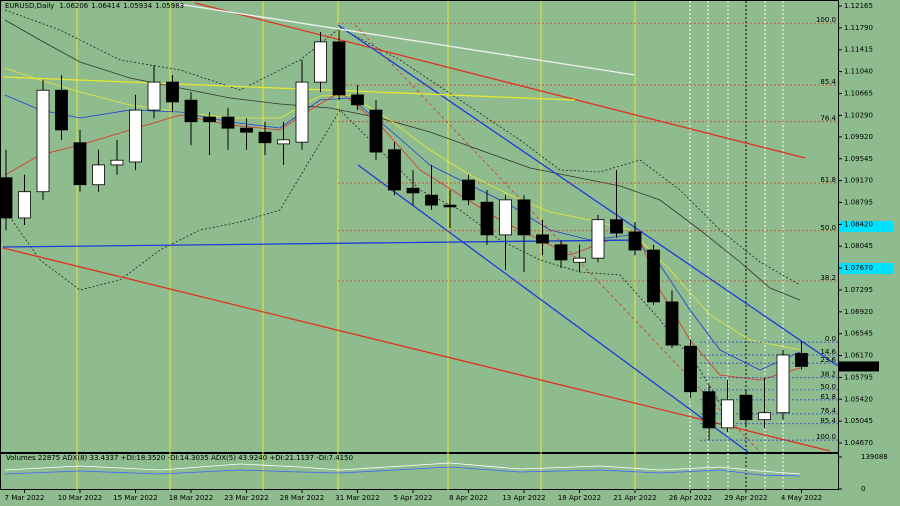  I want to click on y-tick-label: 1.08045, so click(858, 246).